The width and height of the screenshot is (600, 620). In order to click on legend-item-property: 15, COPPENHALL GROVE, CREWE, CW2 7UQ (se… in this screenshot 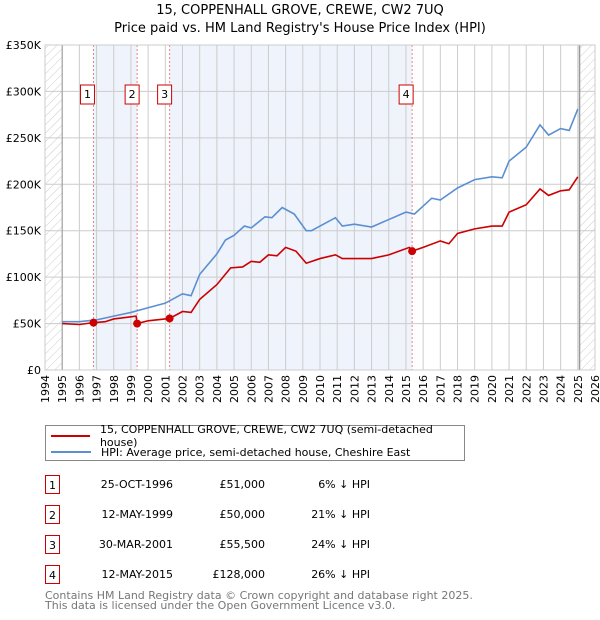, I will do `click(255, 436)`.